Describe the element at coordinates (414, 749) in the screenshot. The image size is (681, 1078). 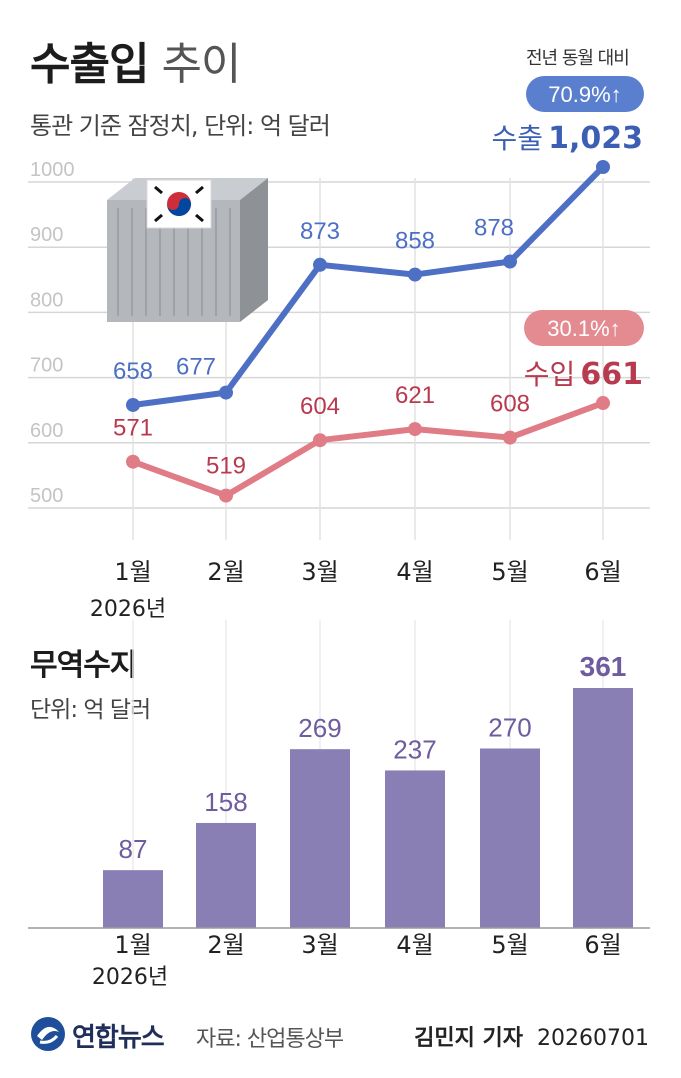
I see `bar-data-label: 237` at that location.